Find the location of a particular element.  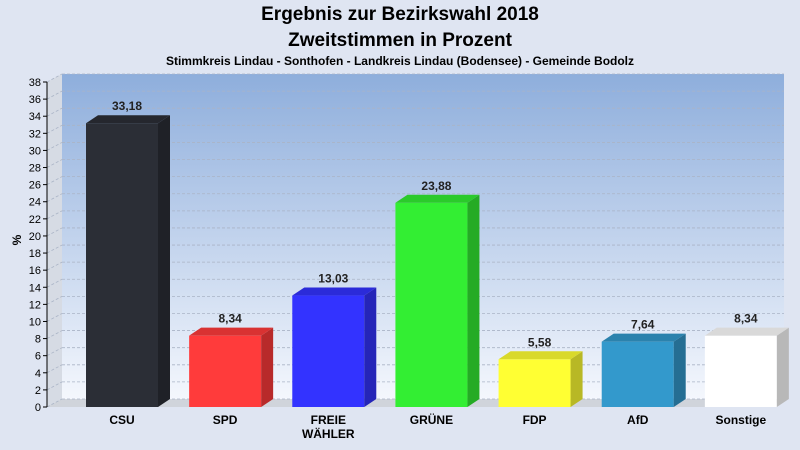

y-tick-label: 10 is located at coordinates (35, 322).